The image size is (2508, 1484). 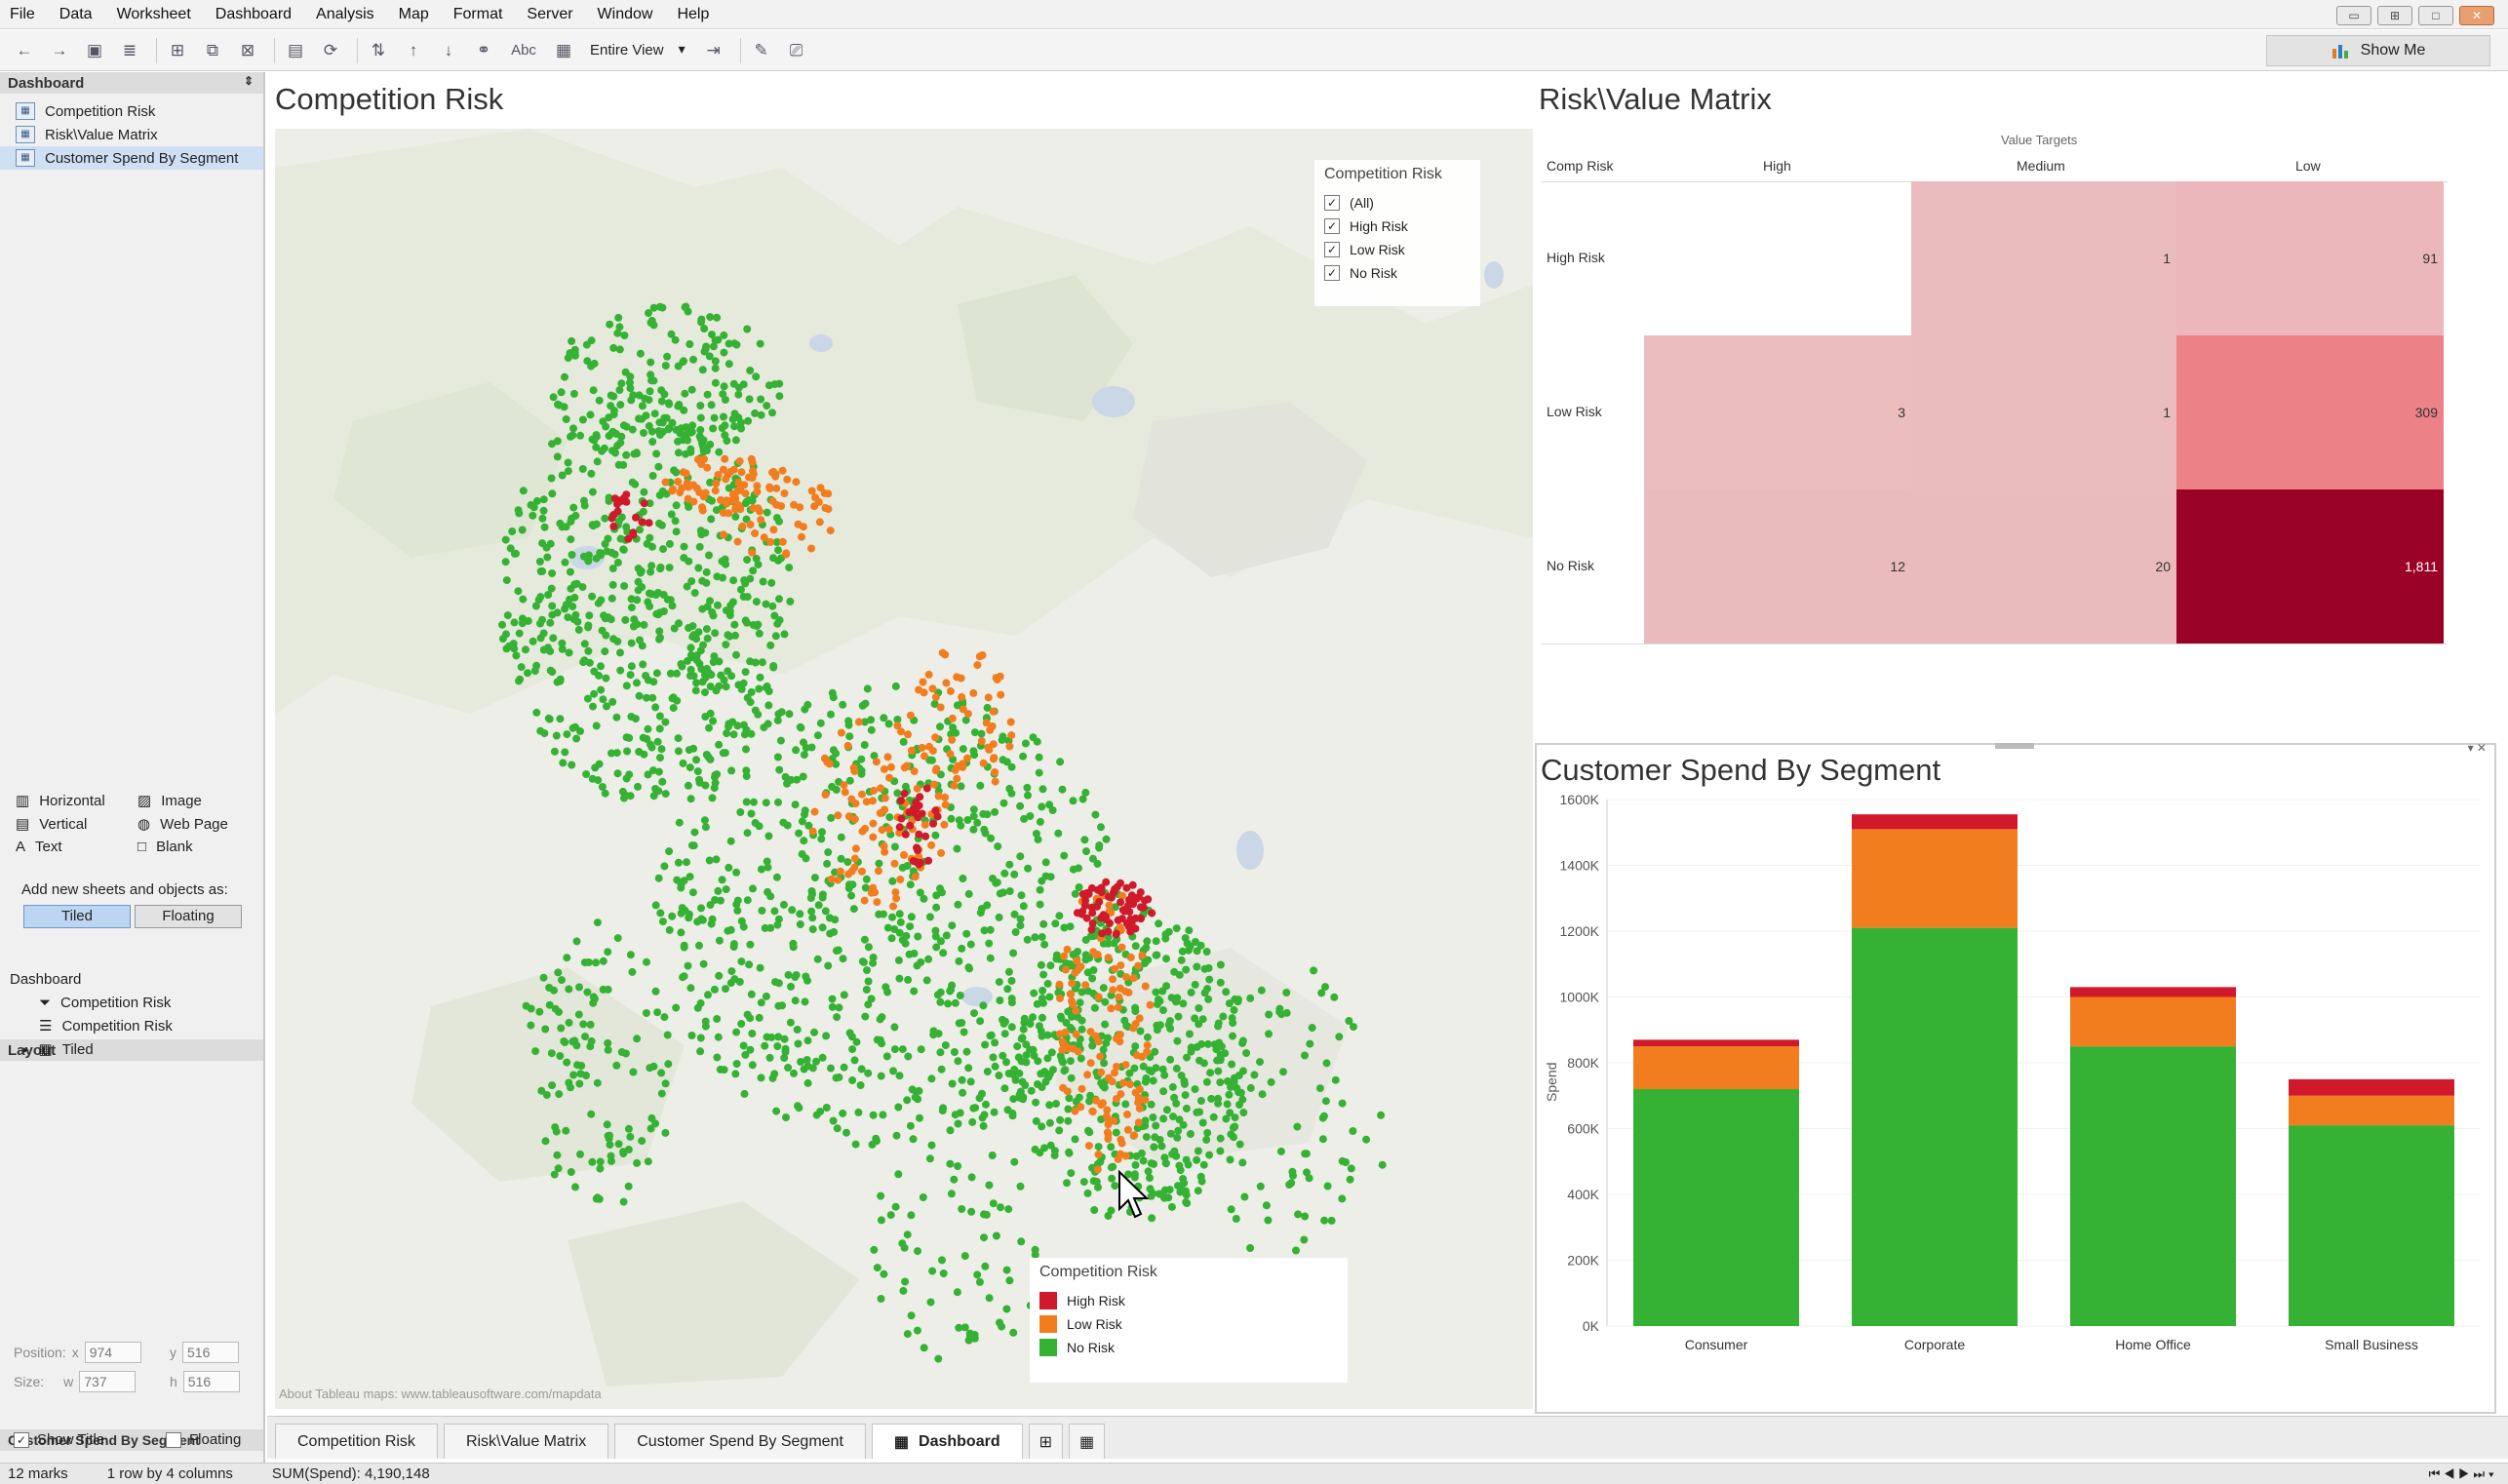 I want to click on tile-icon: ⊞, so click(x=2394, y=15).